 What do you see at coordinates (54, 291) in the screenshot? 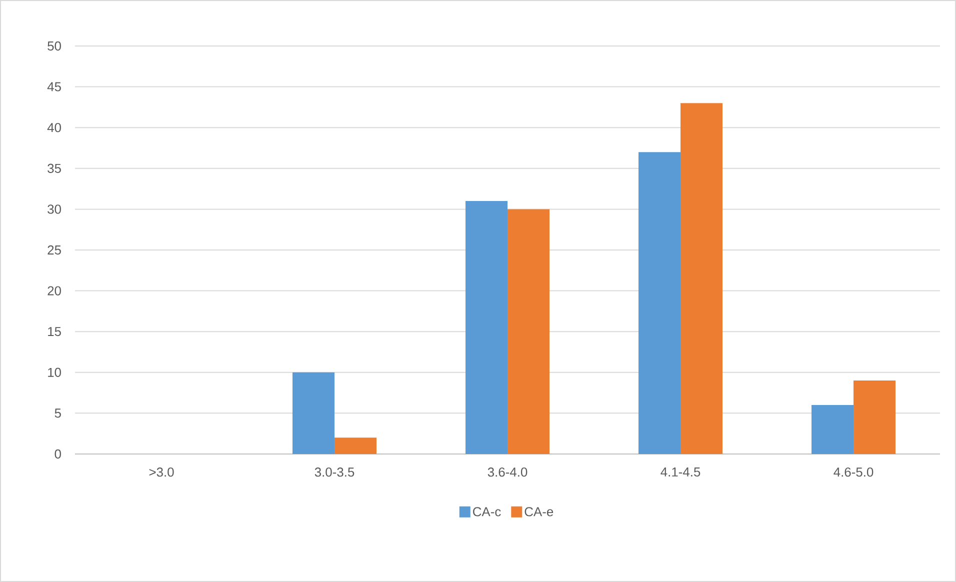
I see `y-tick-label: 20` at bounding box center [54, 291].